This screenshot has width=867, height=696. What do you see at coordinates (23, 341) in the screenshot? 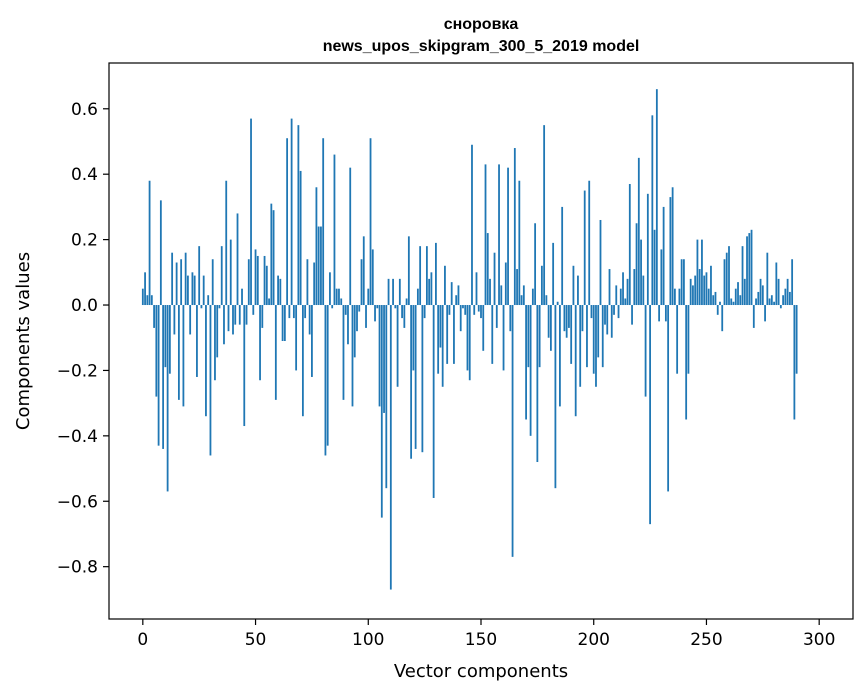
I see `y-axis-label: Components values` at bounding box center [23, 341].